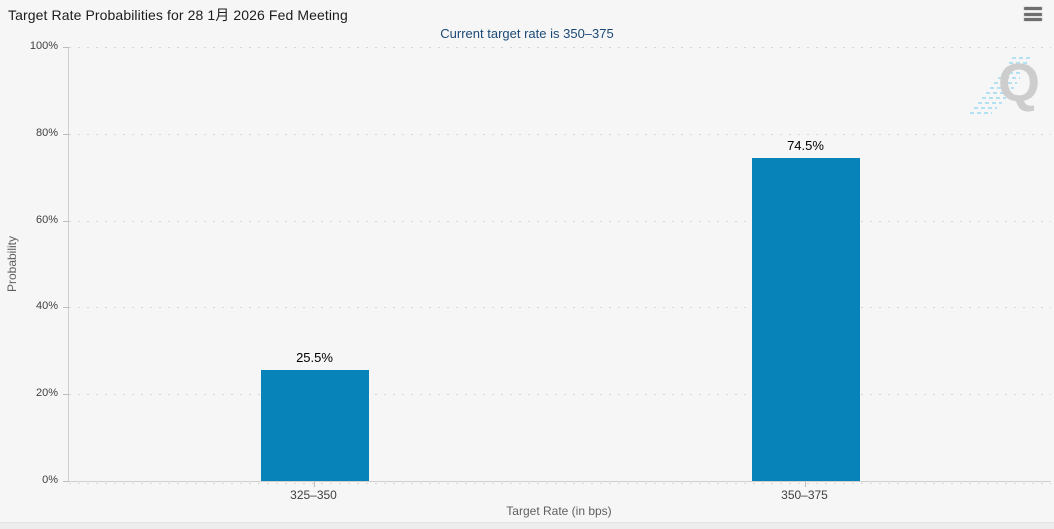  What do you see at coordinates (46, 393) in the screenshot?
I see `y-tick-label: 20%` at bounding box center [46, 393].